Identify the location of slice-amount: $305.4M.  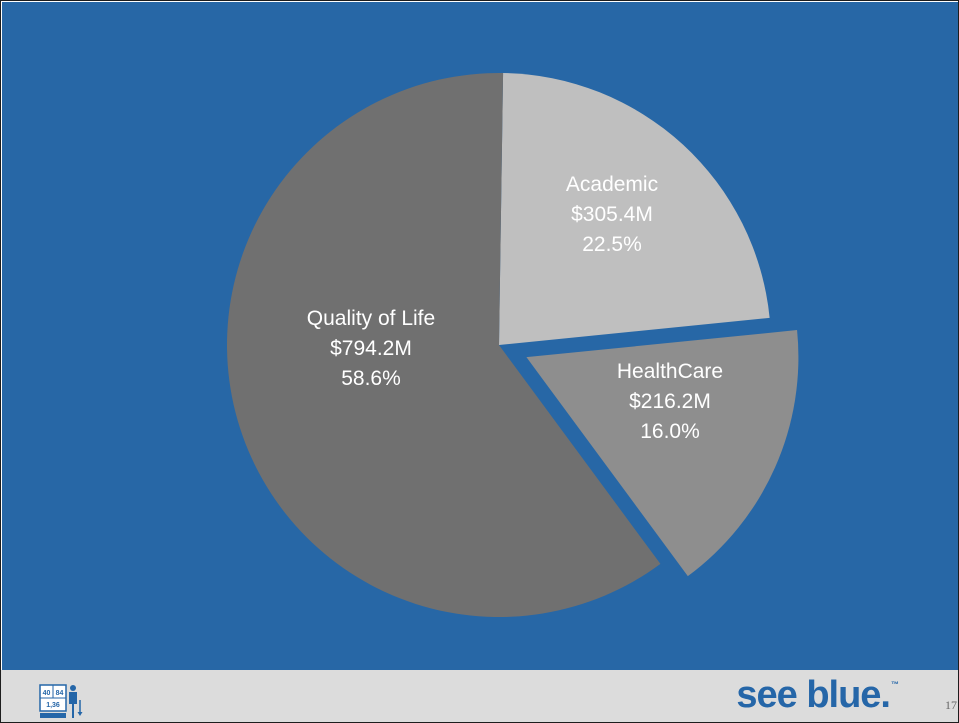
(612, 214).